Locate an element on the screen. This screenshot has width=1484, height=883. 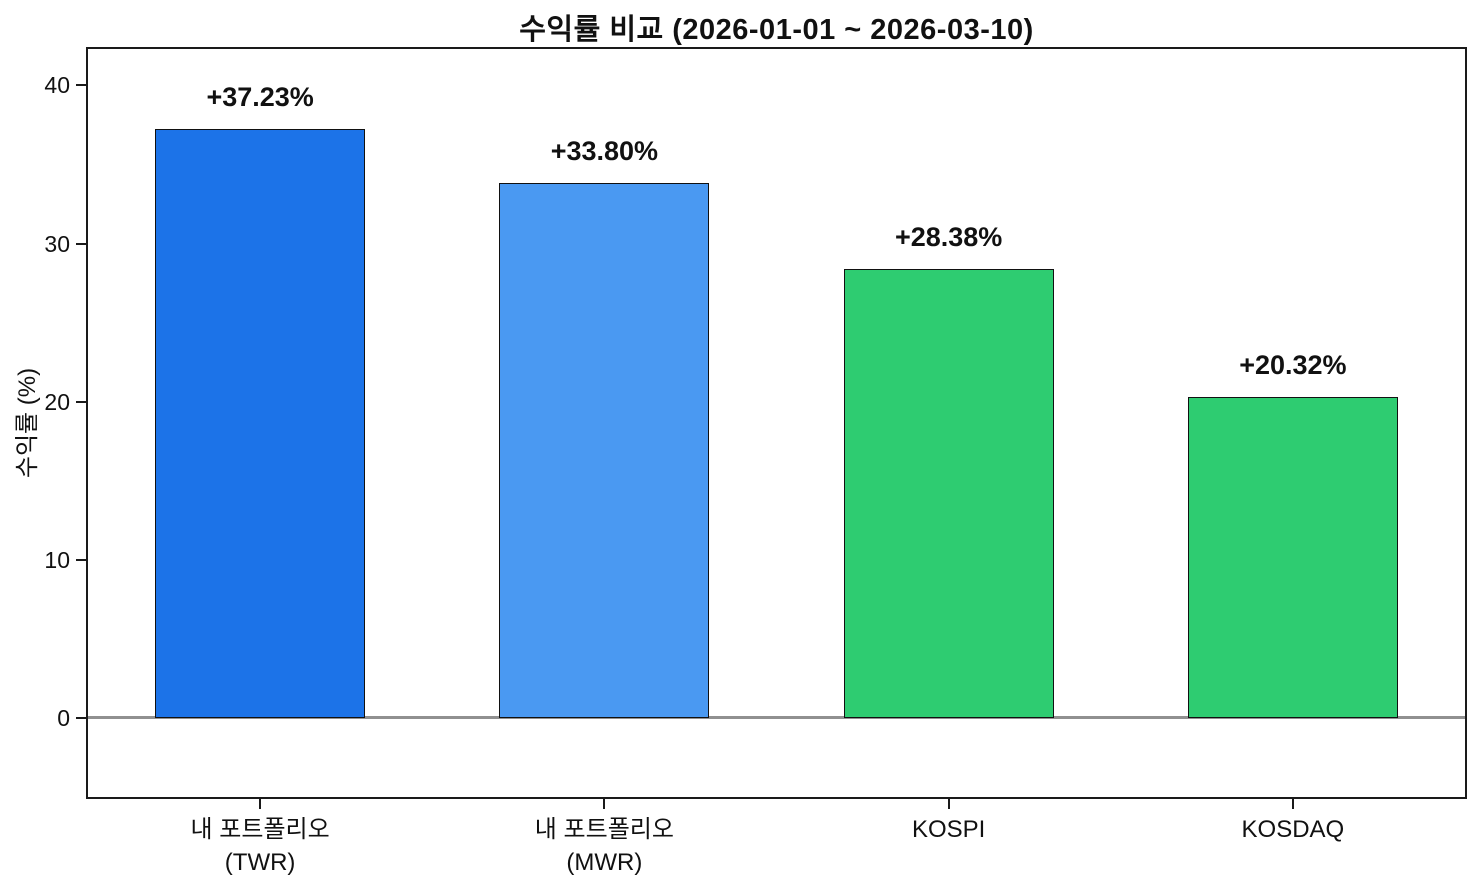
zero-baseline is located at coordinates (776, 718).